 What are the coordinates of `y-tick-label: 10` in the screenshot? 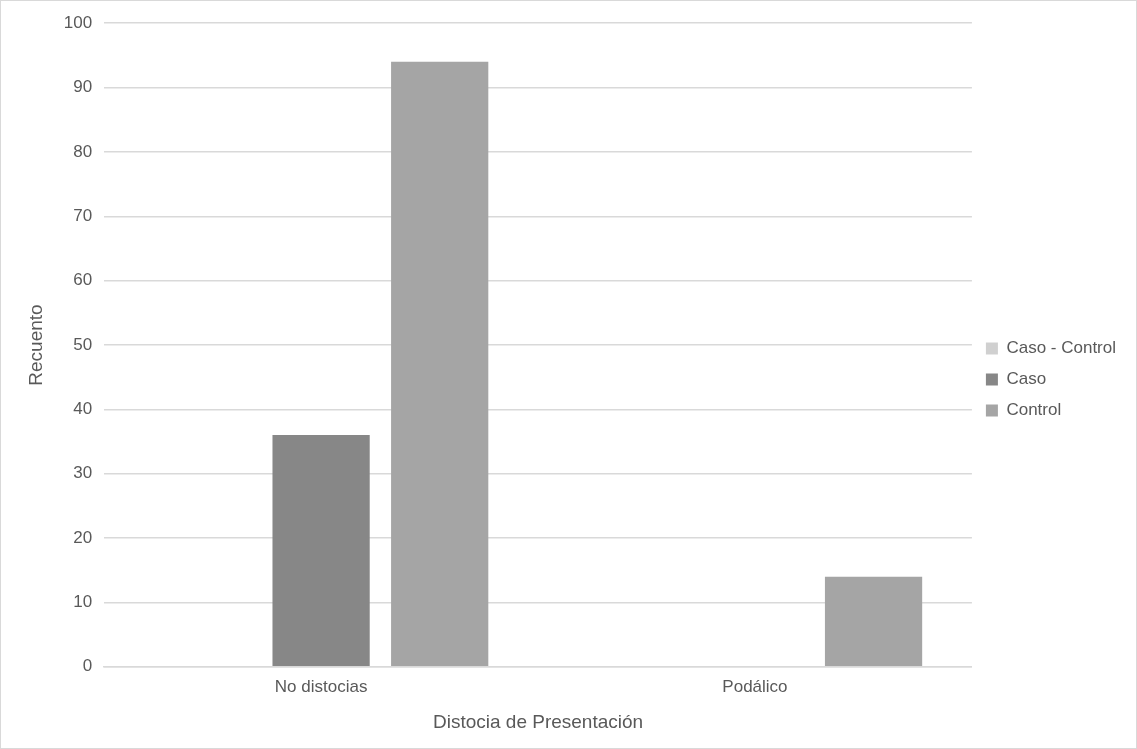 It's located at (83, 602).